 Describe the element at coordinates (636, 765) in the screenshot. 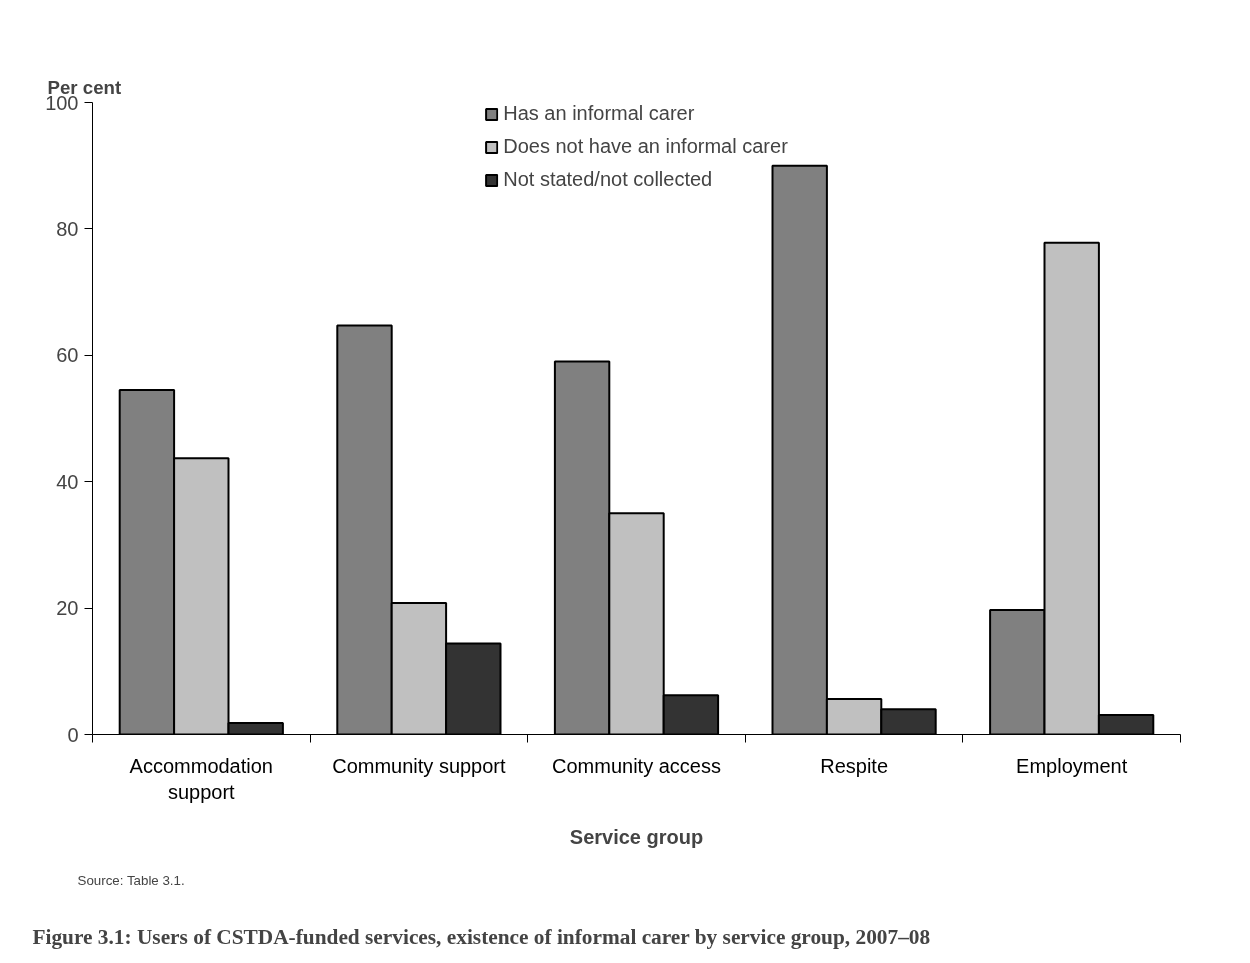

I see `x-tick-label: Community access` at that location.